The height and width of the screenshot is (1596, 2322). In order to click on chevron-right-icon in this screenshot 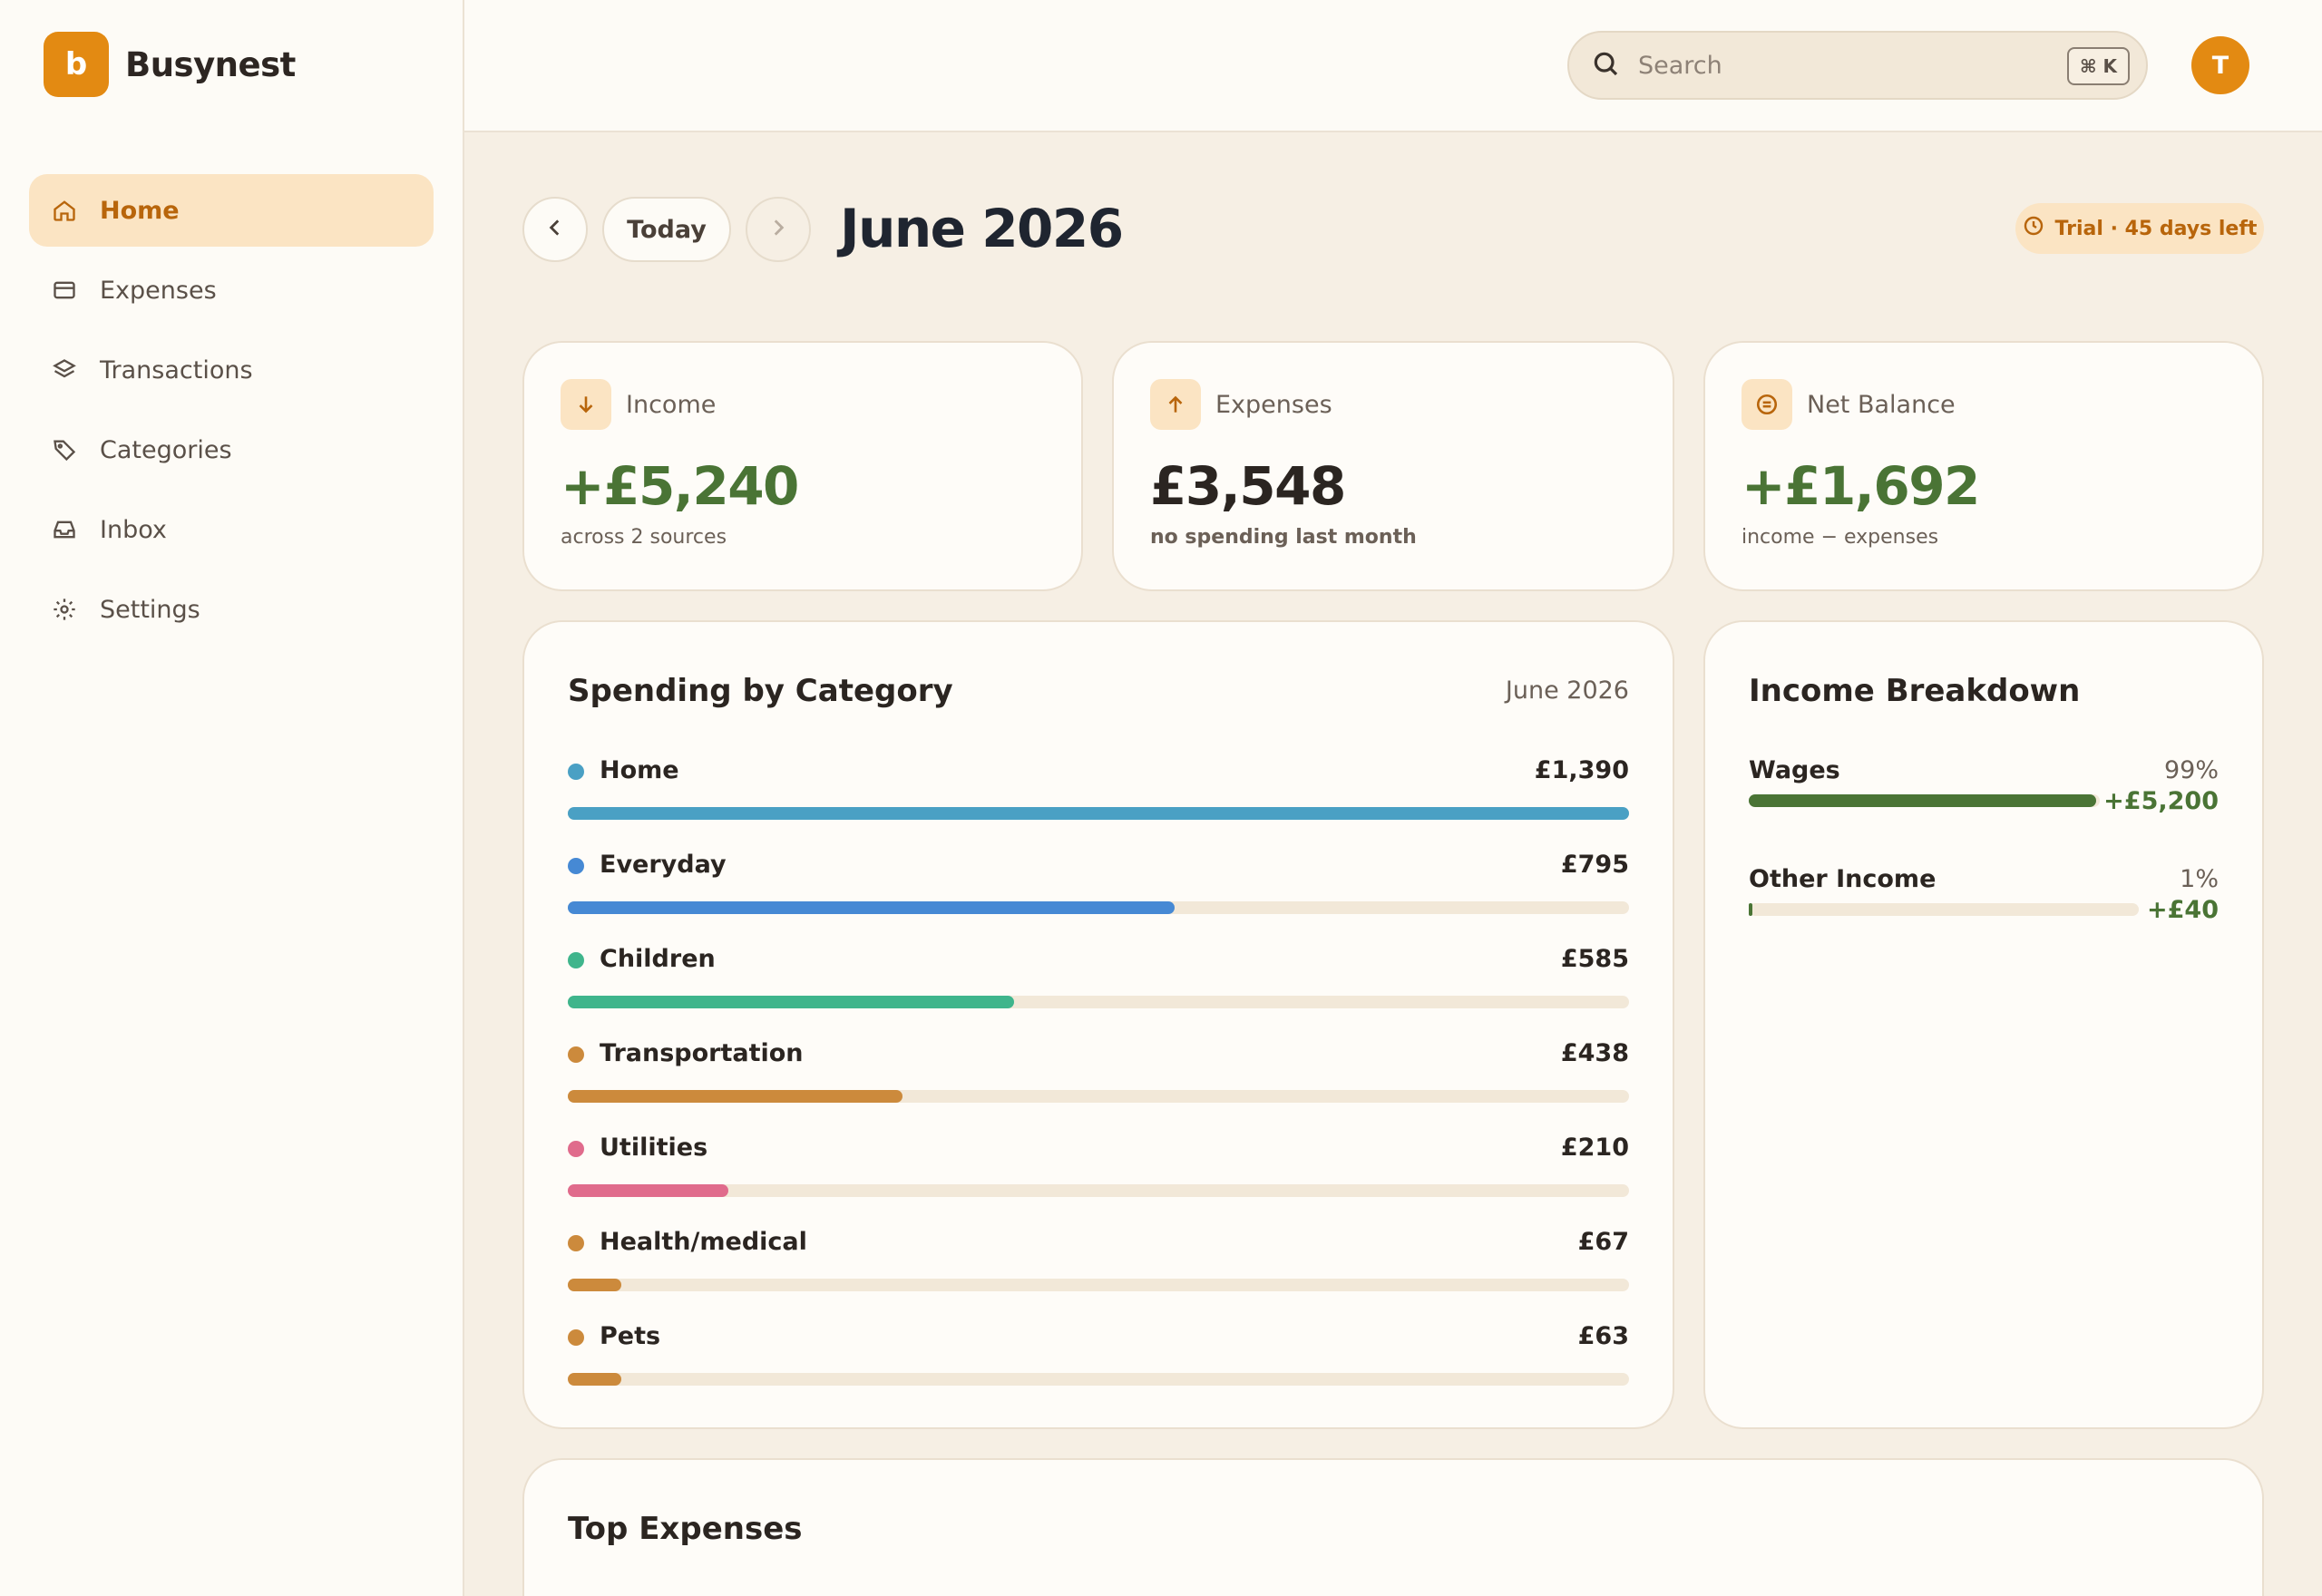, I will do `click(778, 229)`.